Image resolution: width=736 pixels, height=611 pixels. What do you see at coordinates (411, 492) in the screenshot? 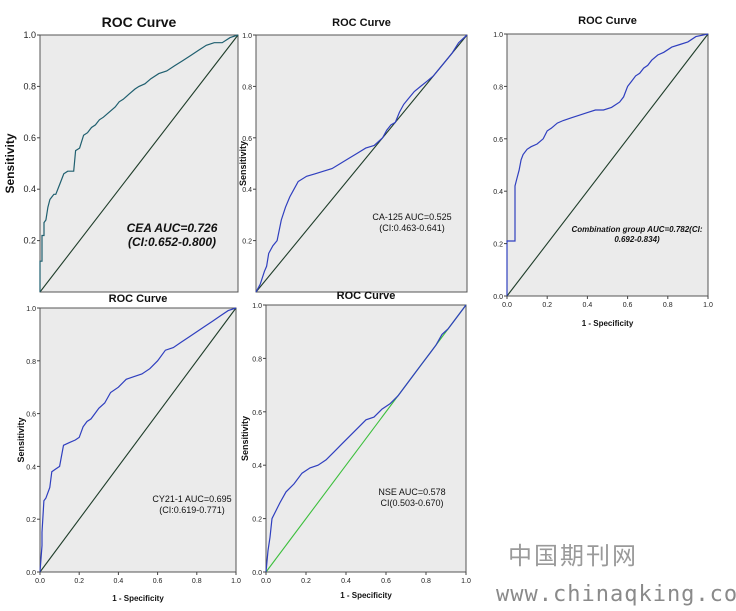
I see `auc-annotation: NSE AUC=0.578` at bounding box center [411, 492].